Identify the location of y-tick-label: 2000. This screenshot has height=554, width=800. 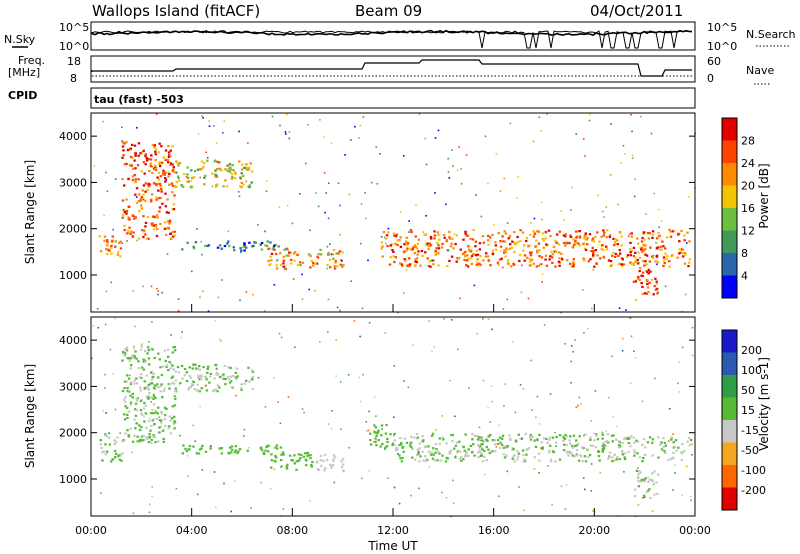
(73, 433).